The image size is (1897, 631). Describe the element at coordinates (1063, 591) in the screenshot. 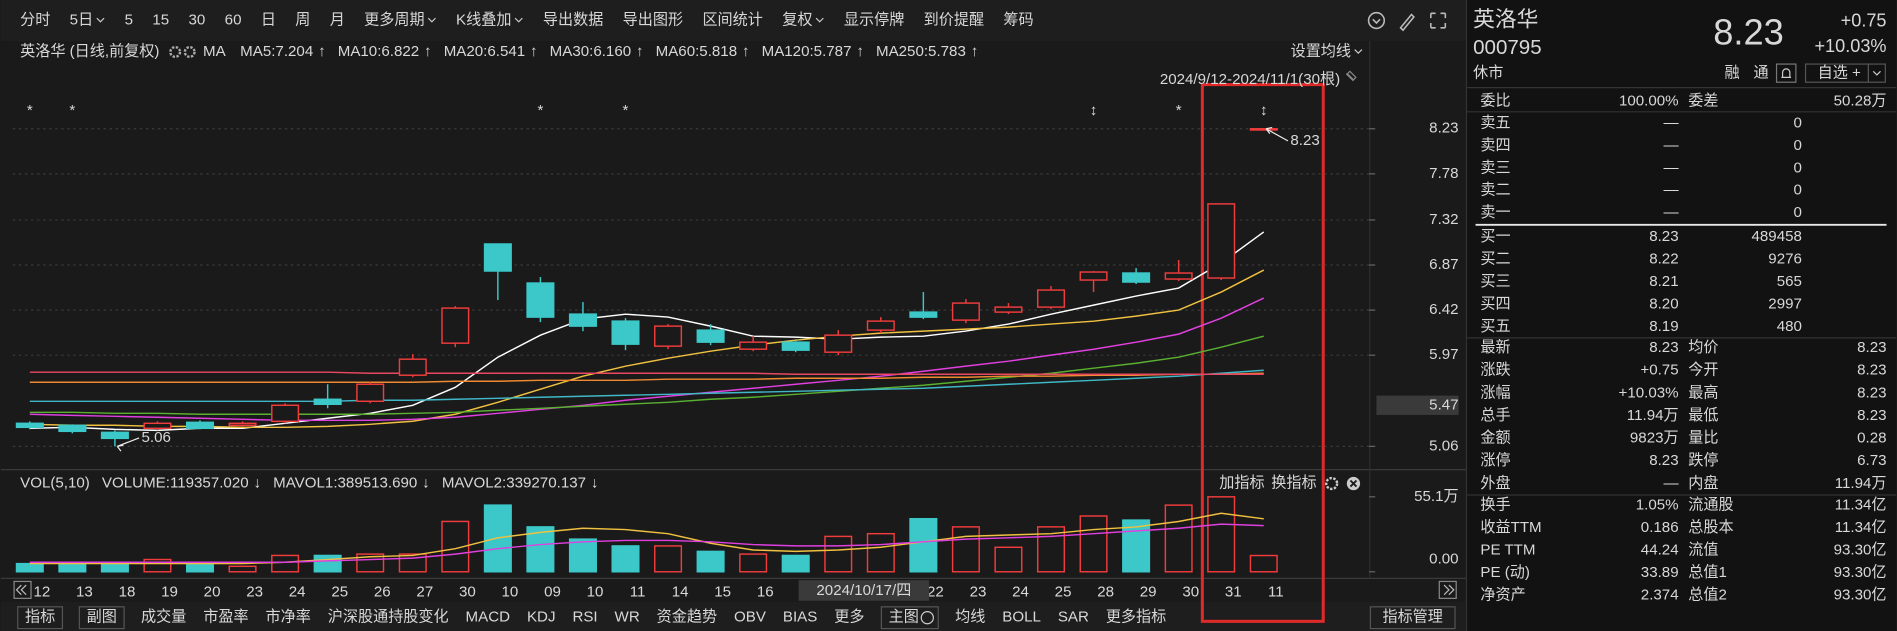

I see `x-tick-label: 25` at that location.